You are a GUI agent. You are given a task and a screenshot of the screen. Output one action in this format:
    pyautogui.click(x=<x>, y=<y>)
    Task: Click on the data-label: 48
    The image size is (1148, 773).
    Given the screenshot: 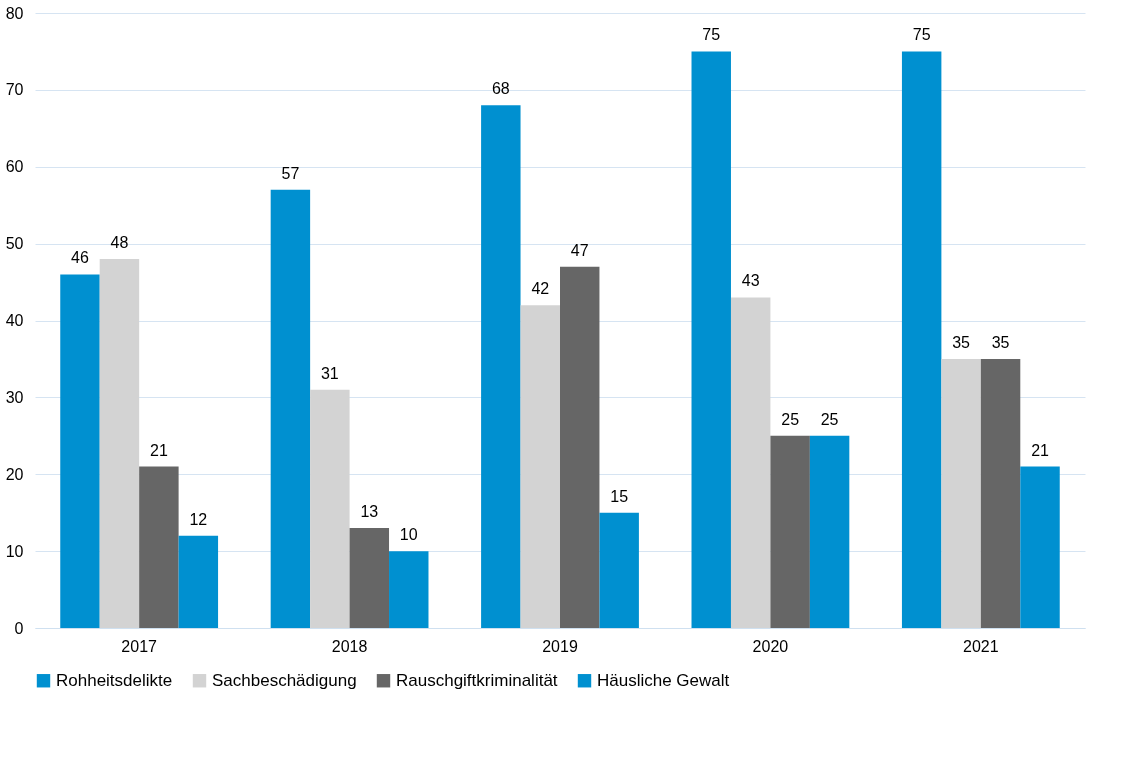 What is the action you would take?
    pyautogui.click(x=119, y=242)
    